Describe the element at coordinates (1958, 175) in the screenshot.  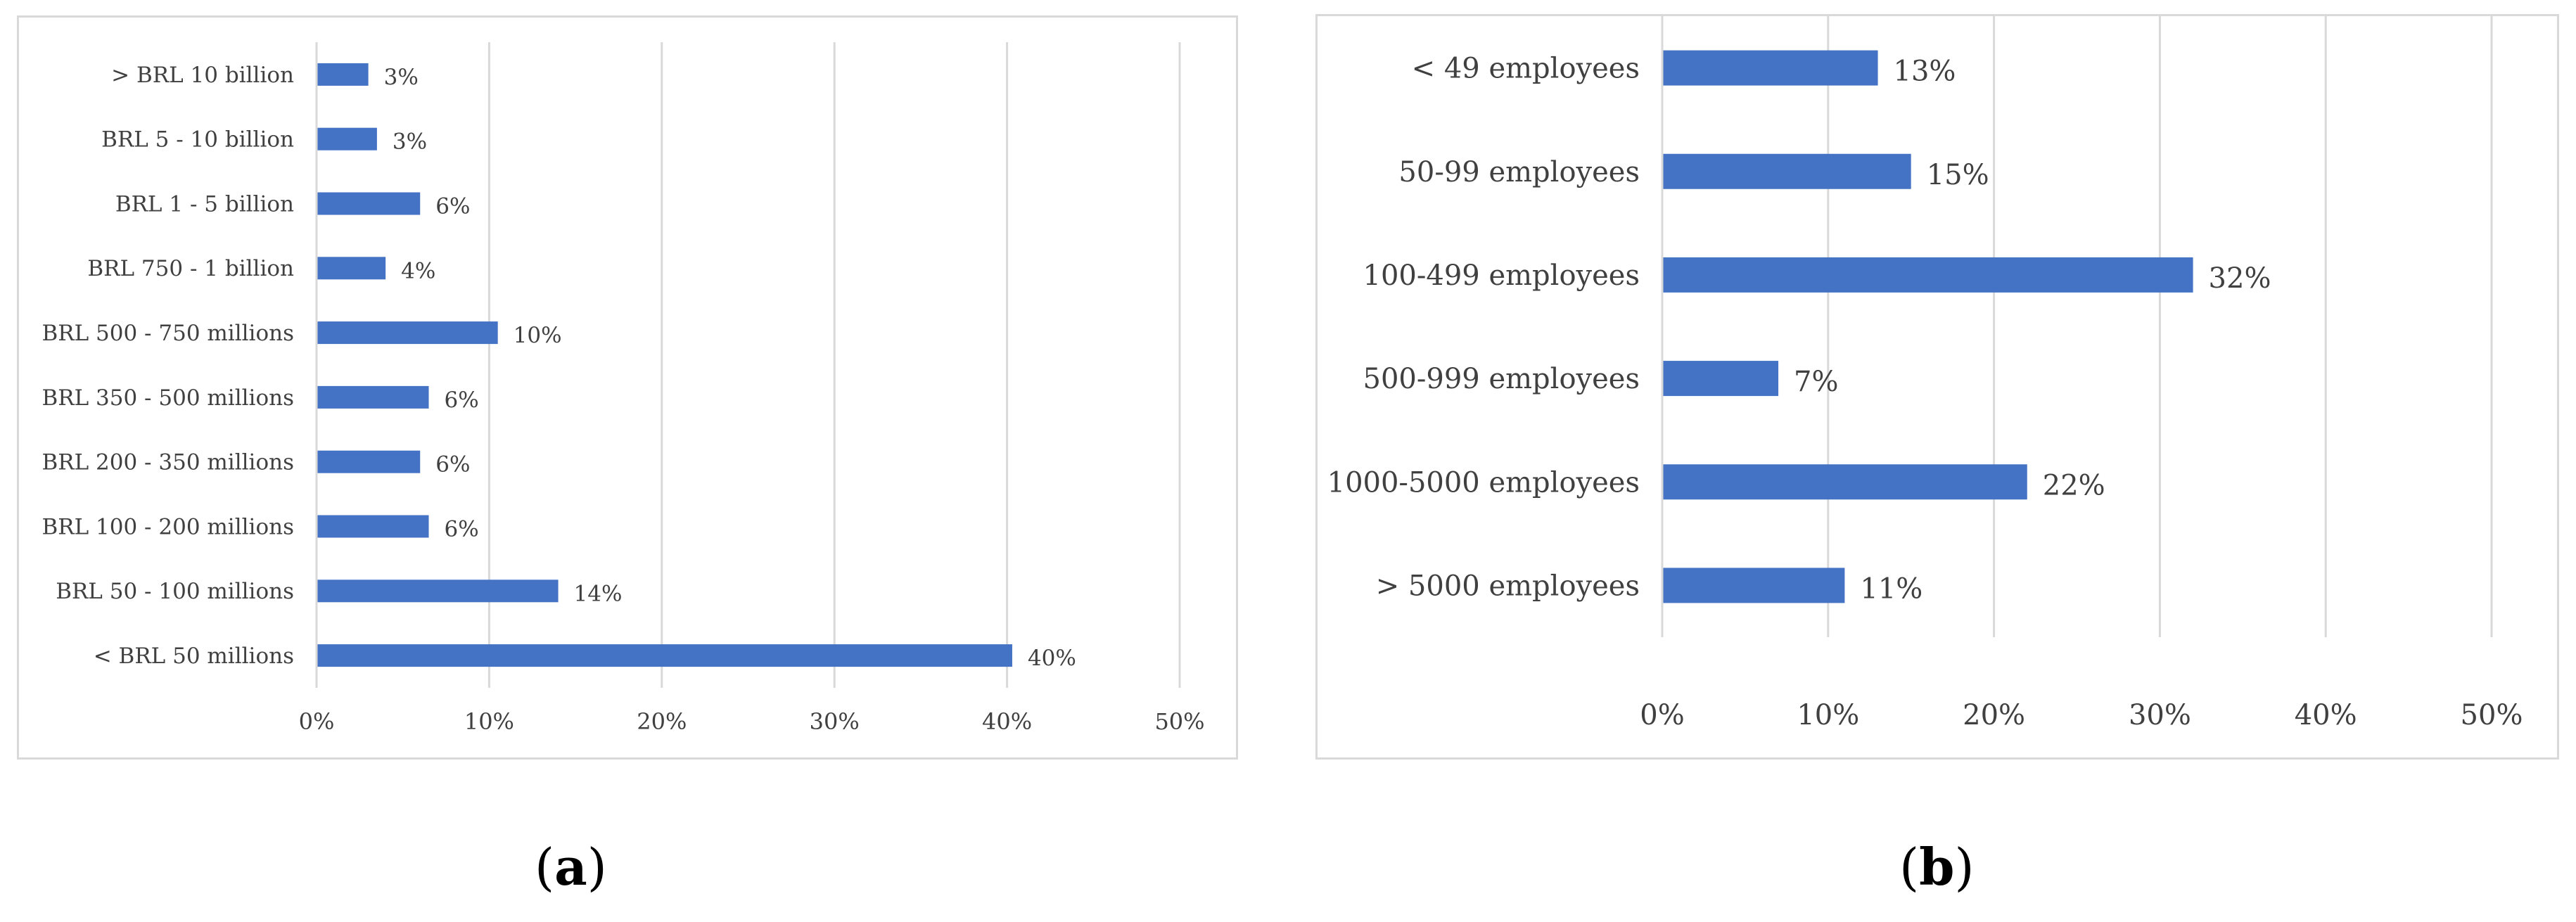
I see `data-label: 15%` at that location.